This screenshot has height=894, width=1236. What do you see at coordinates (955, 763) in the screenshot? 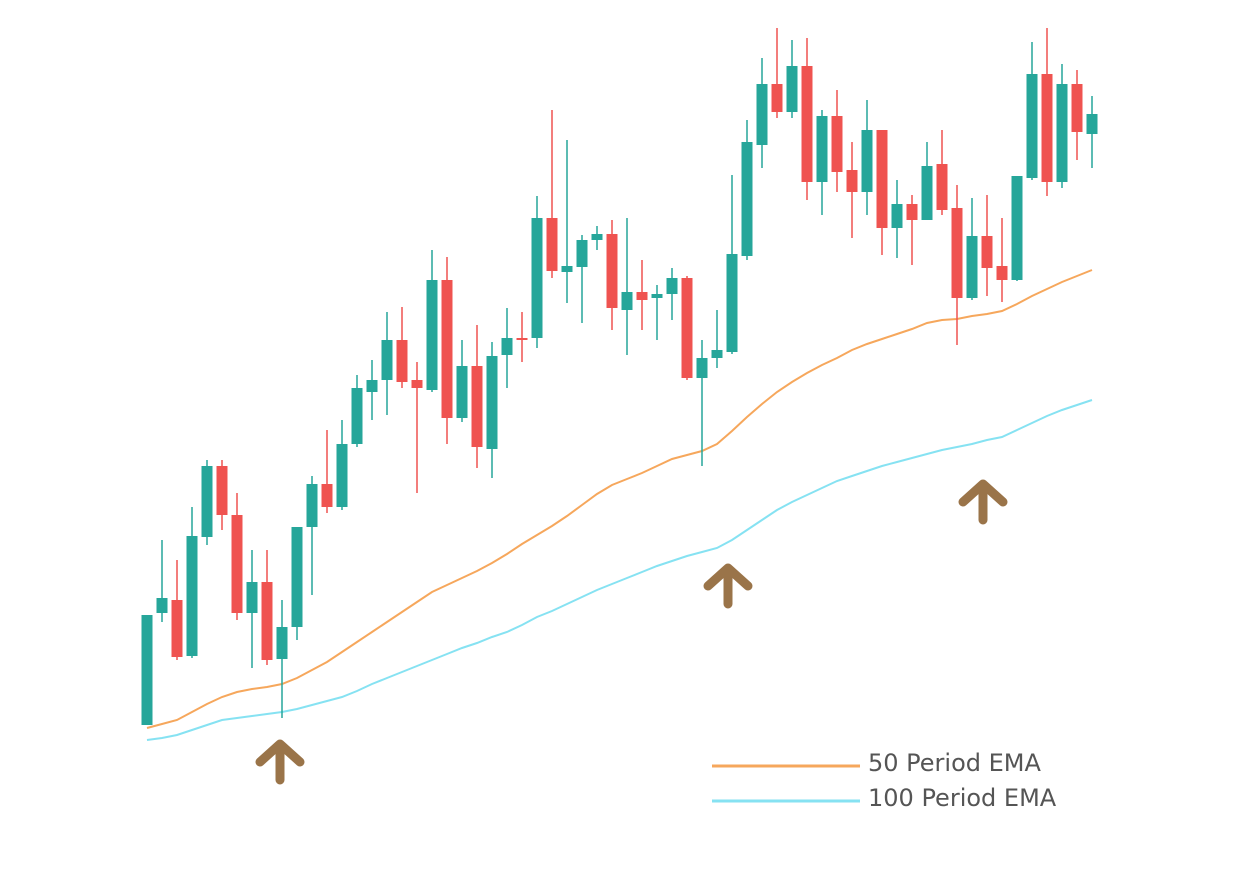
I see `legend-label: 50 Period EMA` at bounding box center [955, 763].